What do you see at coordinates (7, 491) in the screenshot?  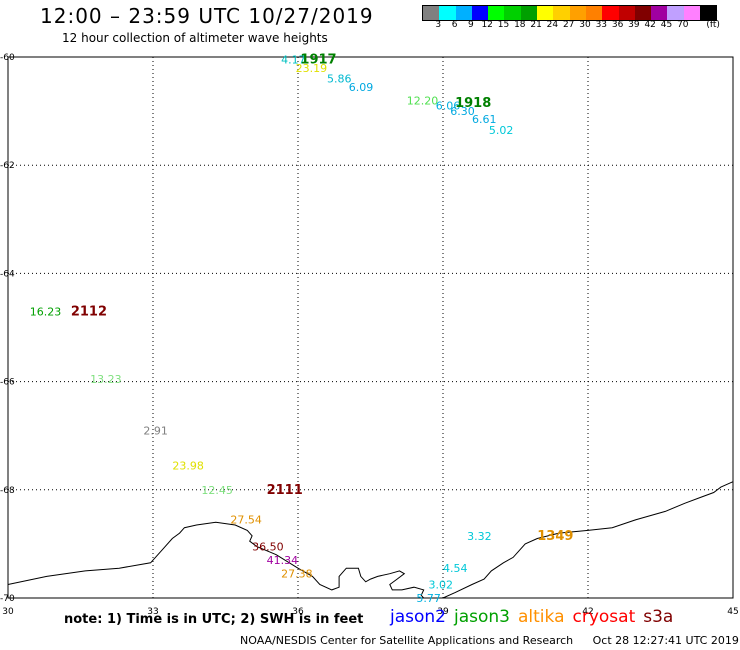 I see `latitude-tick-label: -68` at bounding box center [7, 491].